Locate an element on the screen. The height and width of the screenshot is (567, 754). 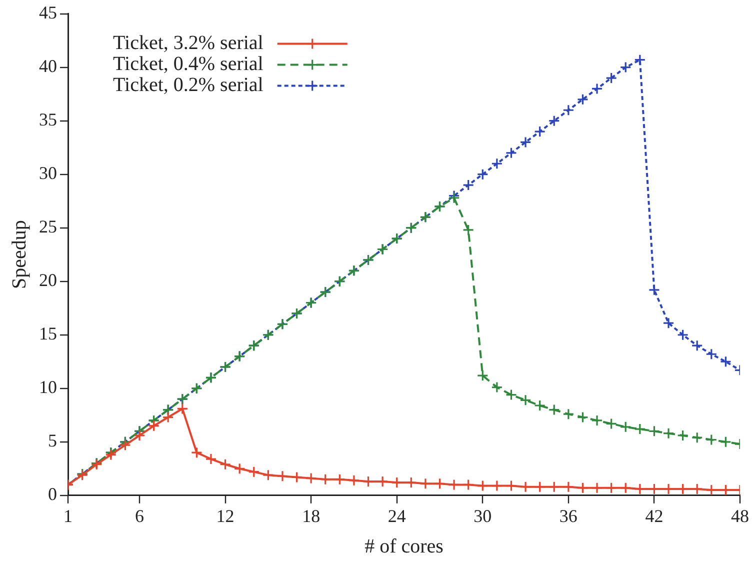
y-tick-label: 15 is located at coordinates (48, 334).